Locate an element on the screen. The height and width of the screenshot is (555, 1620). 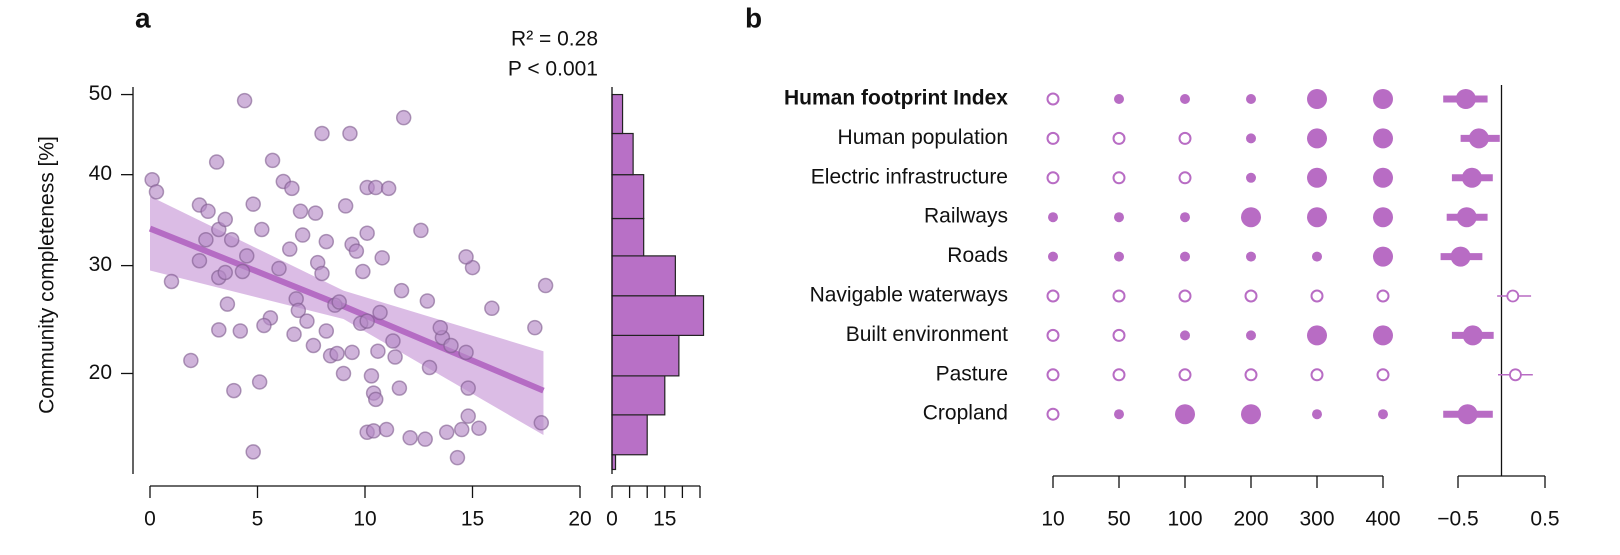
row-label: Electric infrastructure is located at coordinates (909, 176).